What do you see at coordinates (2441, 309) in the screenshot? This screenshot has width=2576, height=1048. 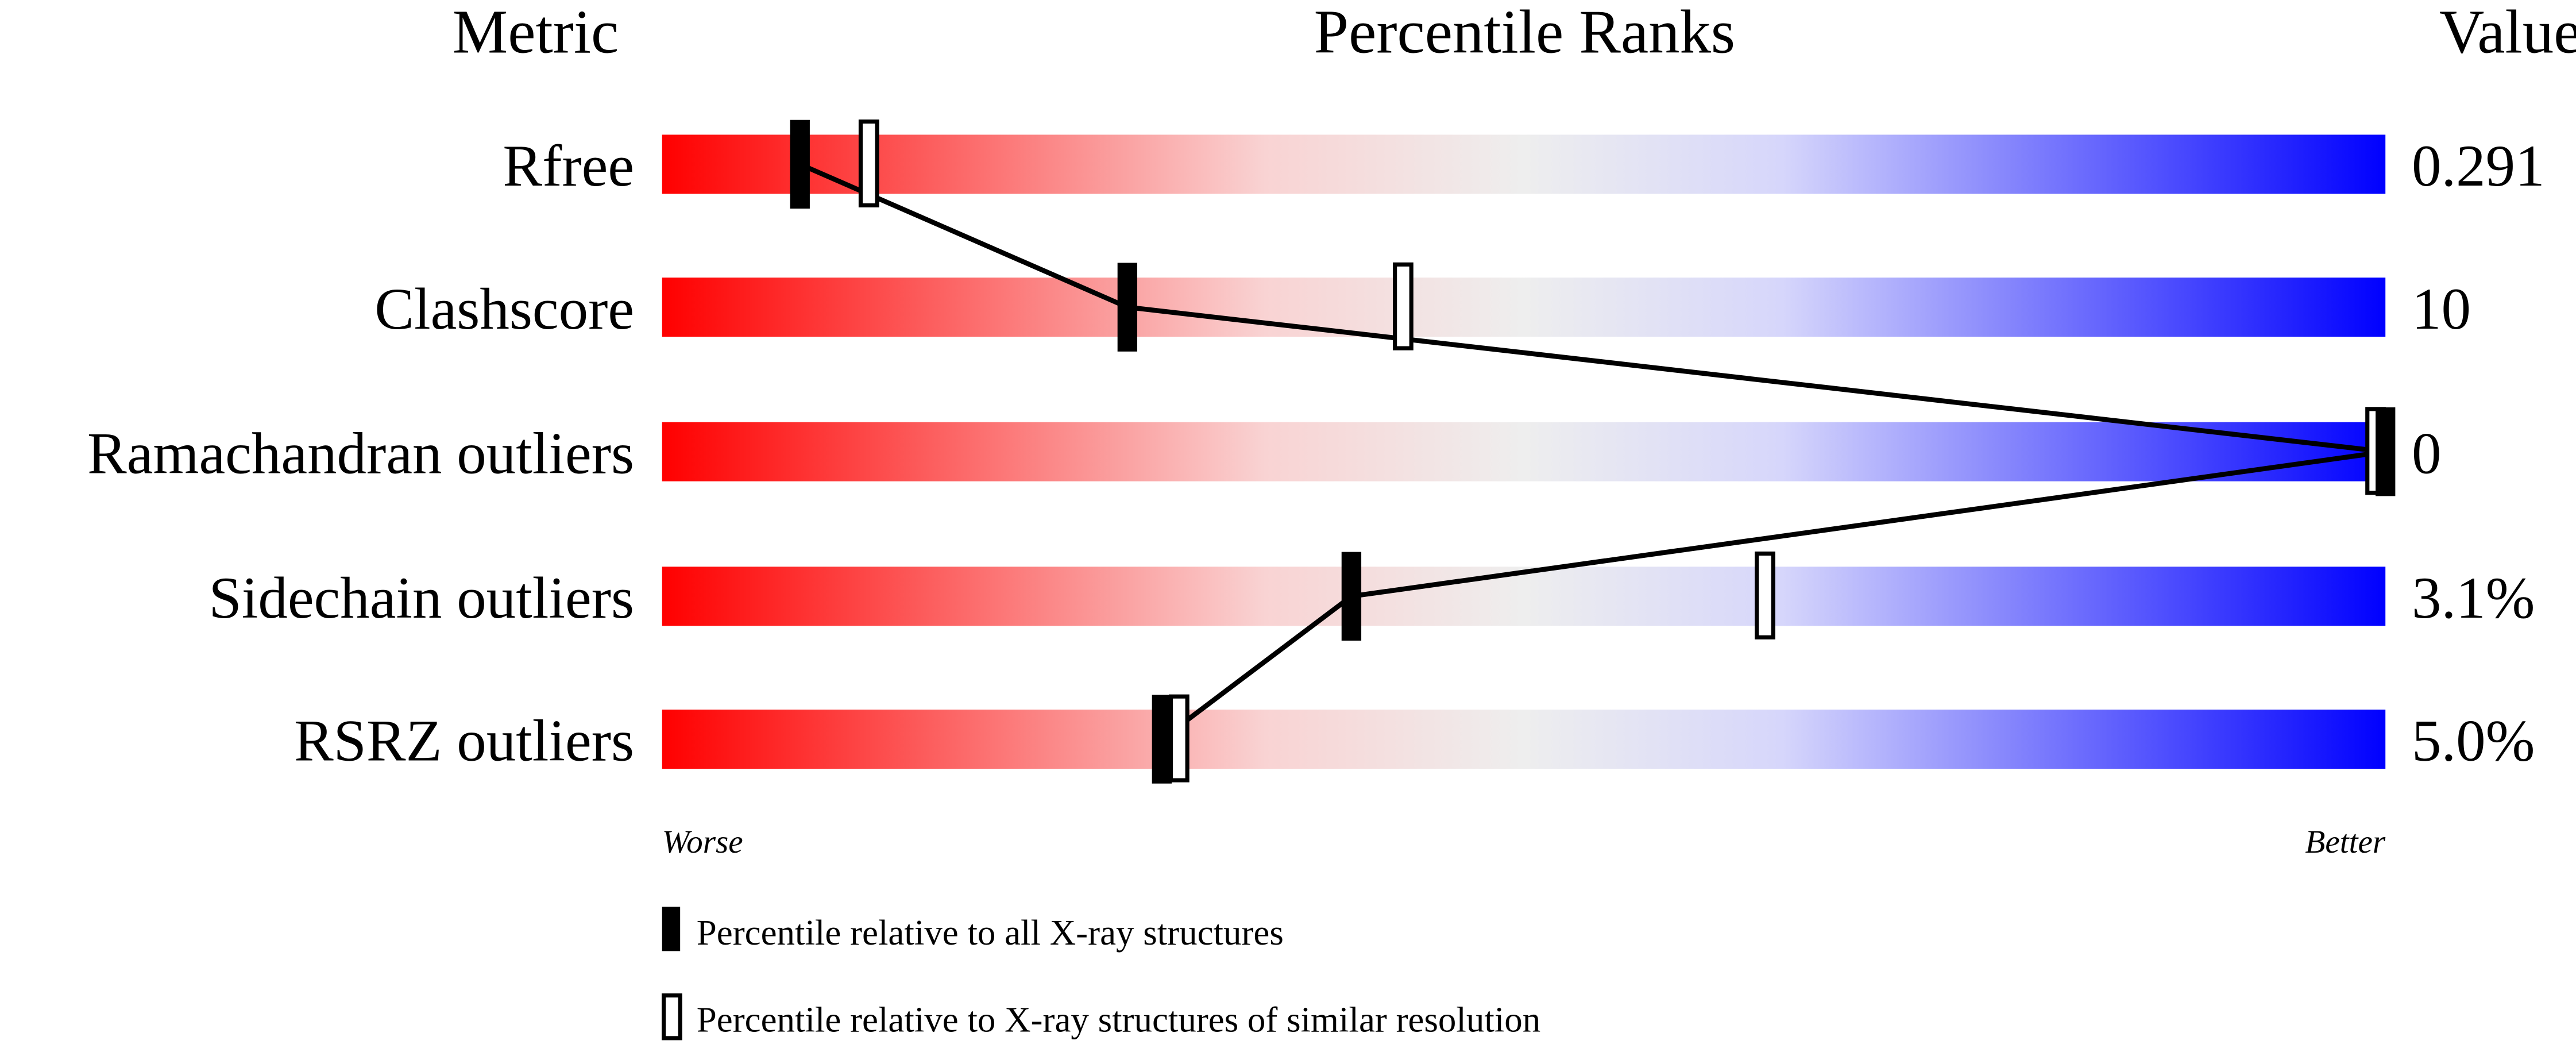 I see `metric-value: 10` at bounding box center [2441, 309].